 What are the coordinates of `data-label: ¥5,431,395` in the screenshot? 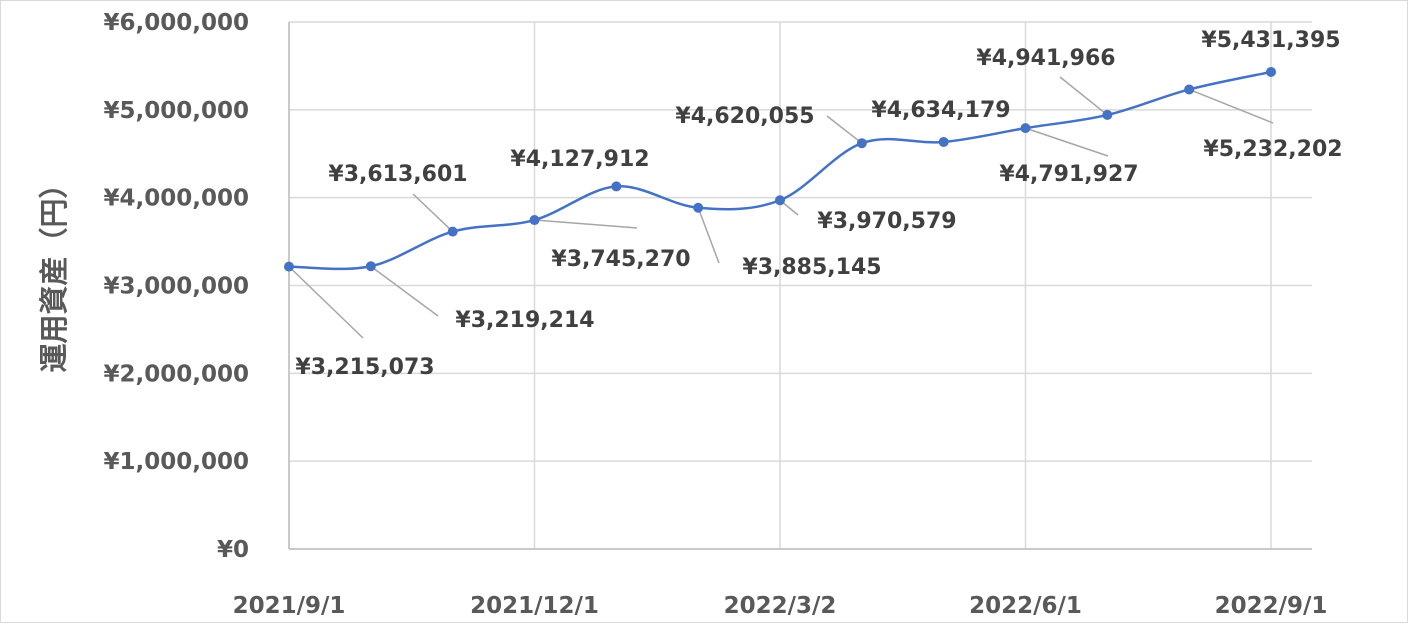 It's located at (1270, 40).